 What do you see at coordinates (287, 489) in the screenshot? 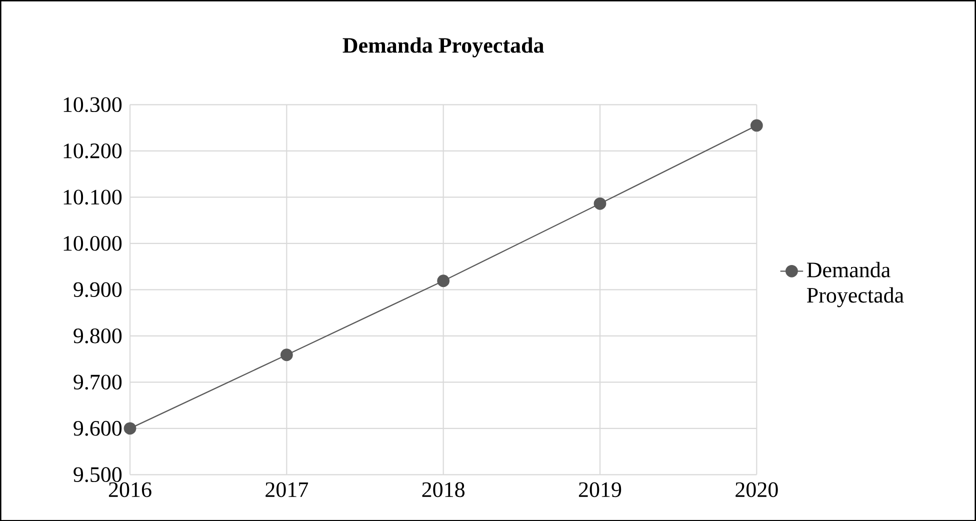
I see `x-tick-label: 2017` at bounding box center [287, 489].